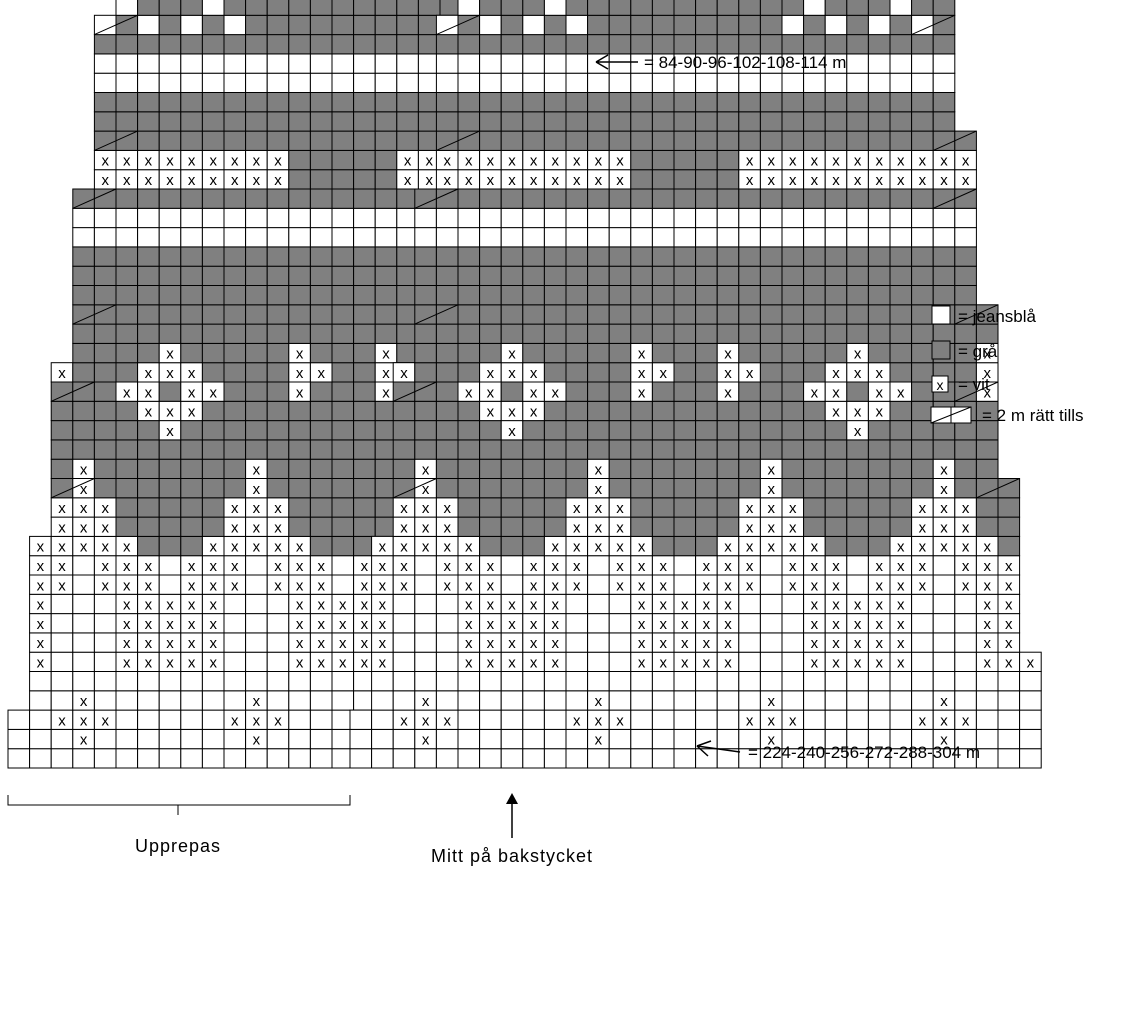  Describe the element at coordinates (951, 415) in the screenshot. I see `decrease-diagonal-icon` at that location.